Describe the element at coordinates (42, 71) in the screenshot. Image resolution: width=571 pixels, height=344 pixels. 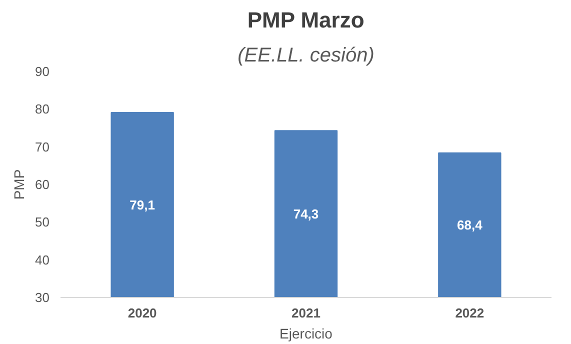
I see `y-tick-label: 90` at that location.